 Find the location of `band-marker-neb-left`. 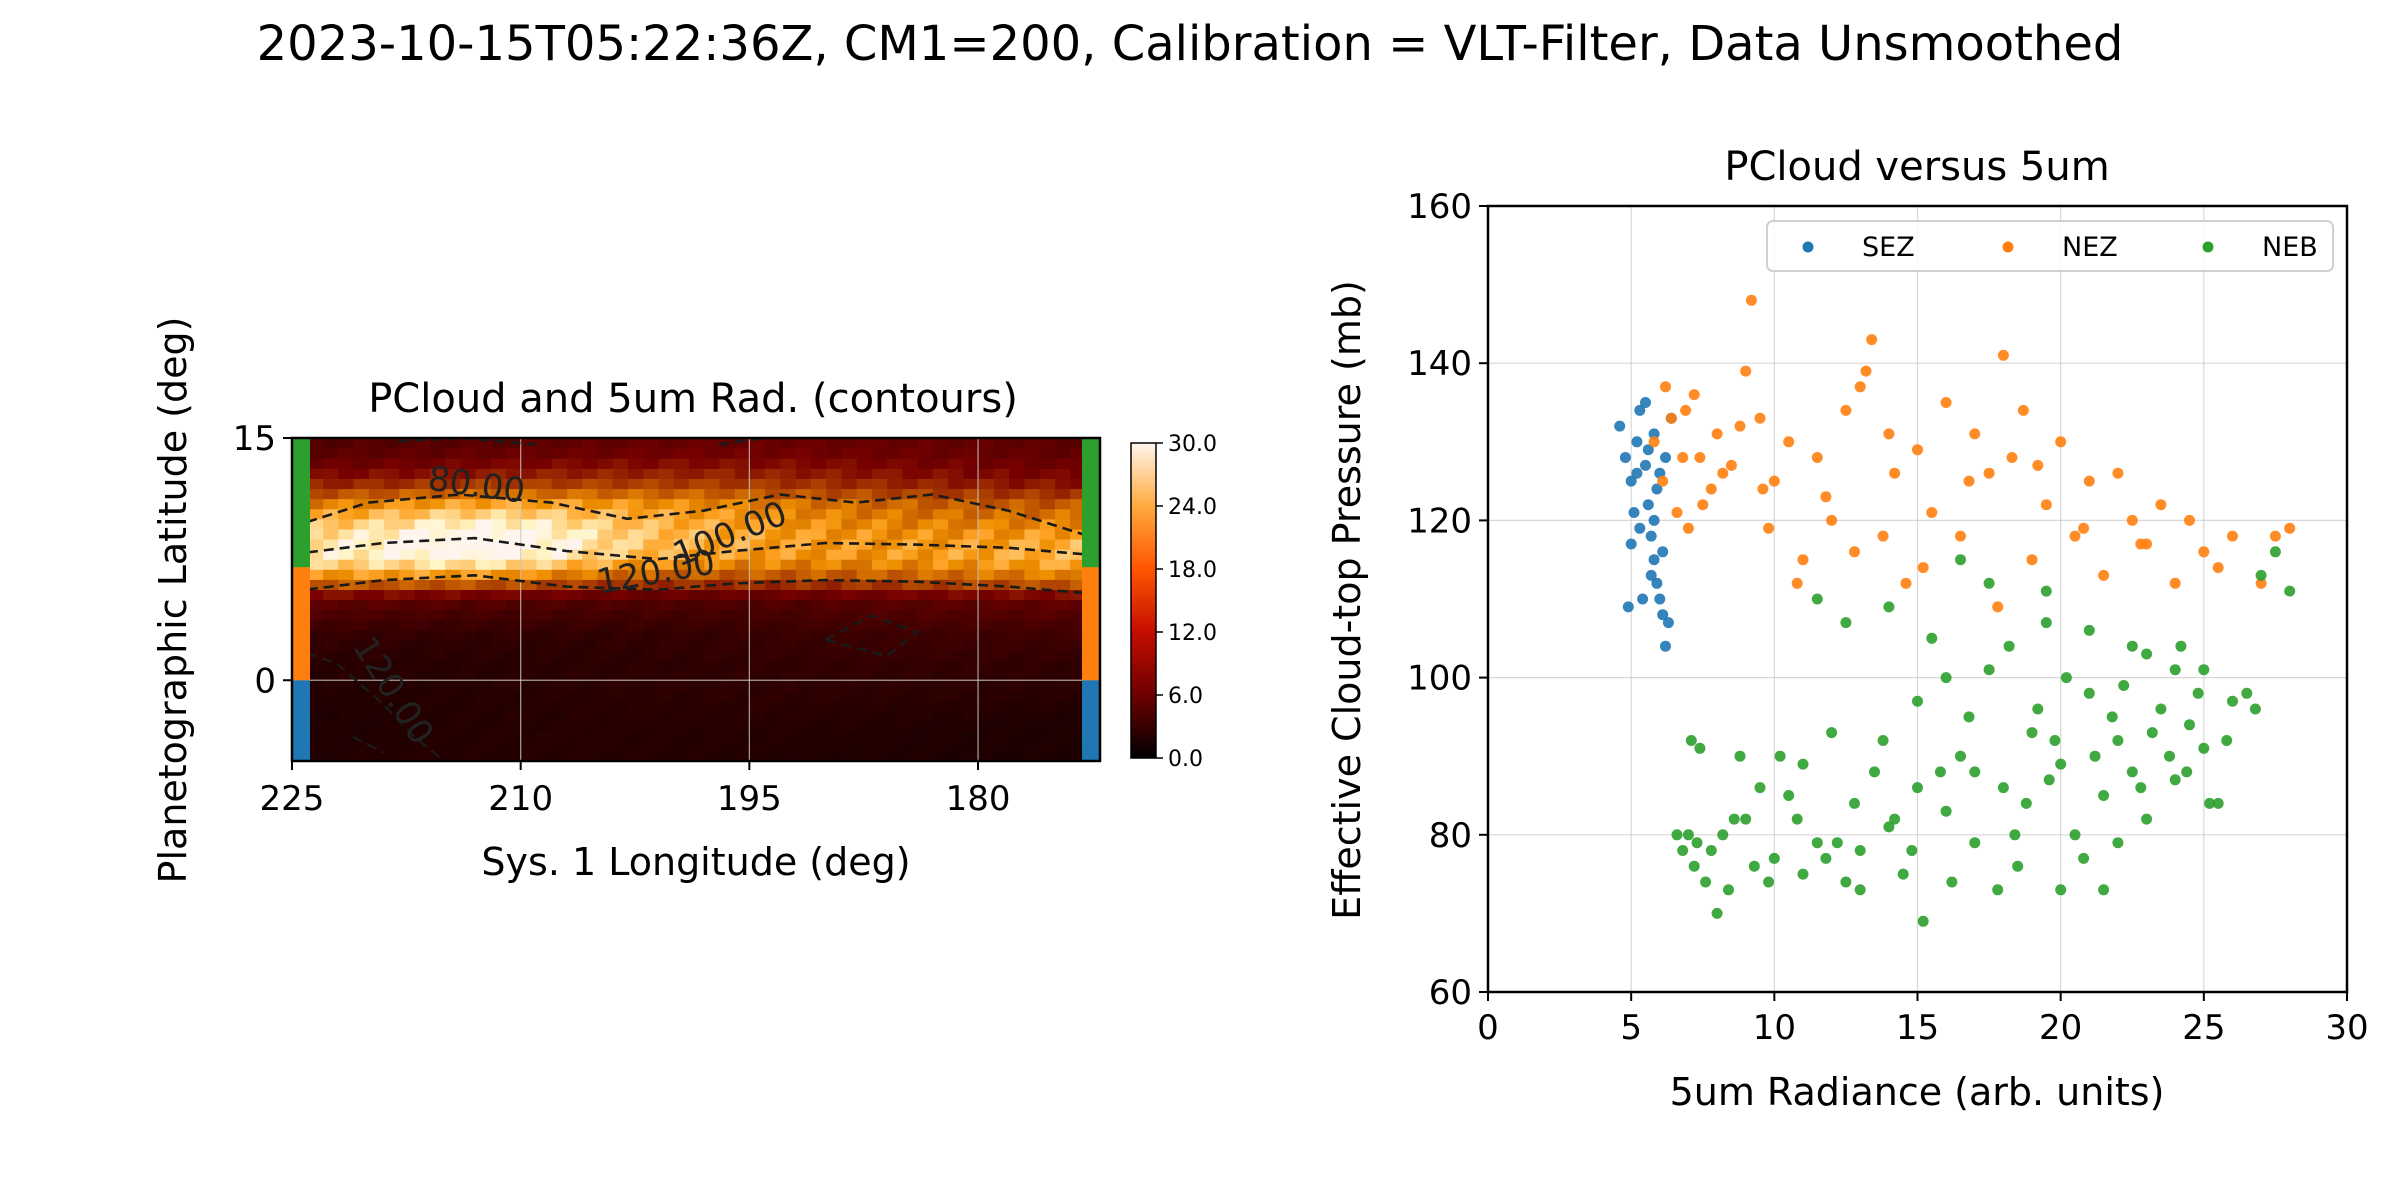

band-marker-neb-left is located at coordinates (301, 503).